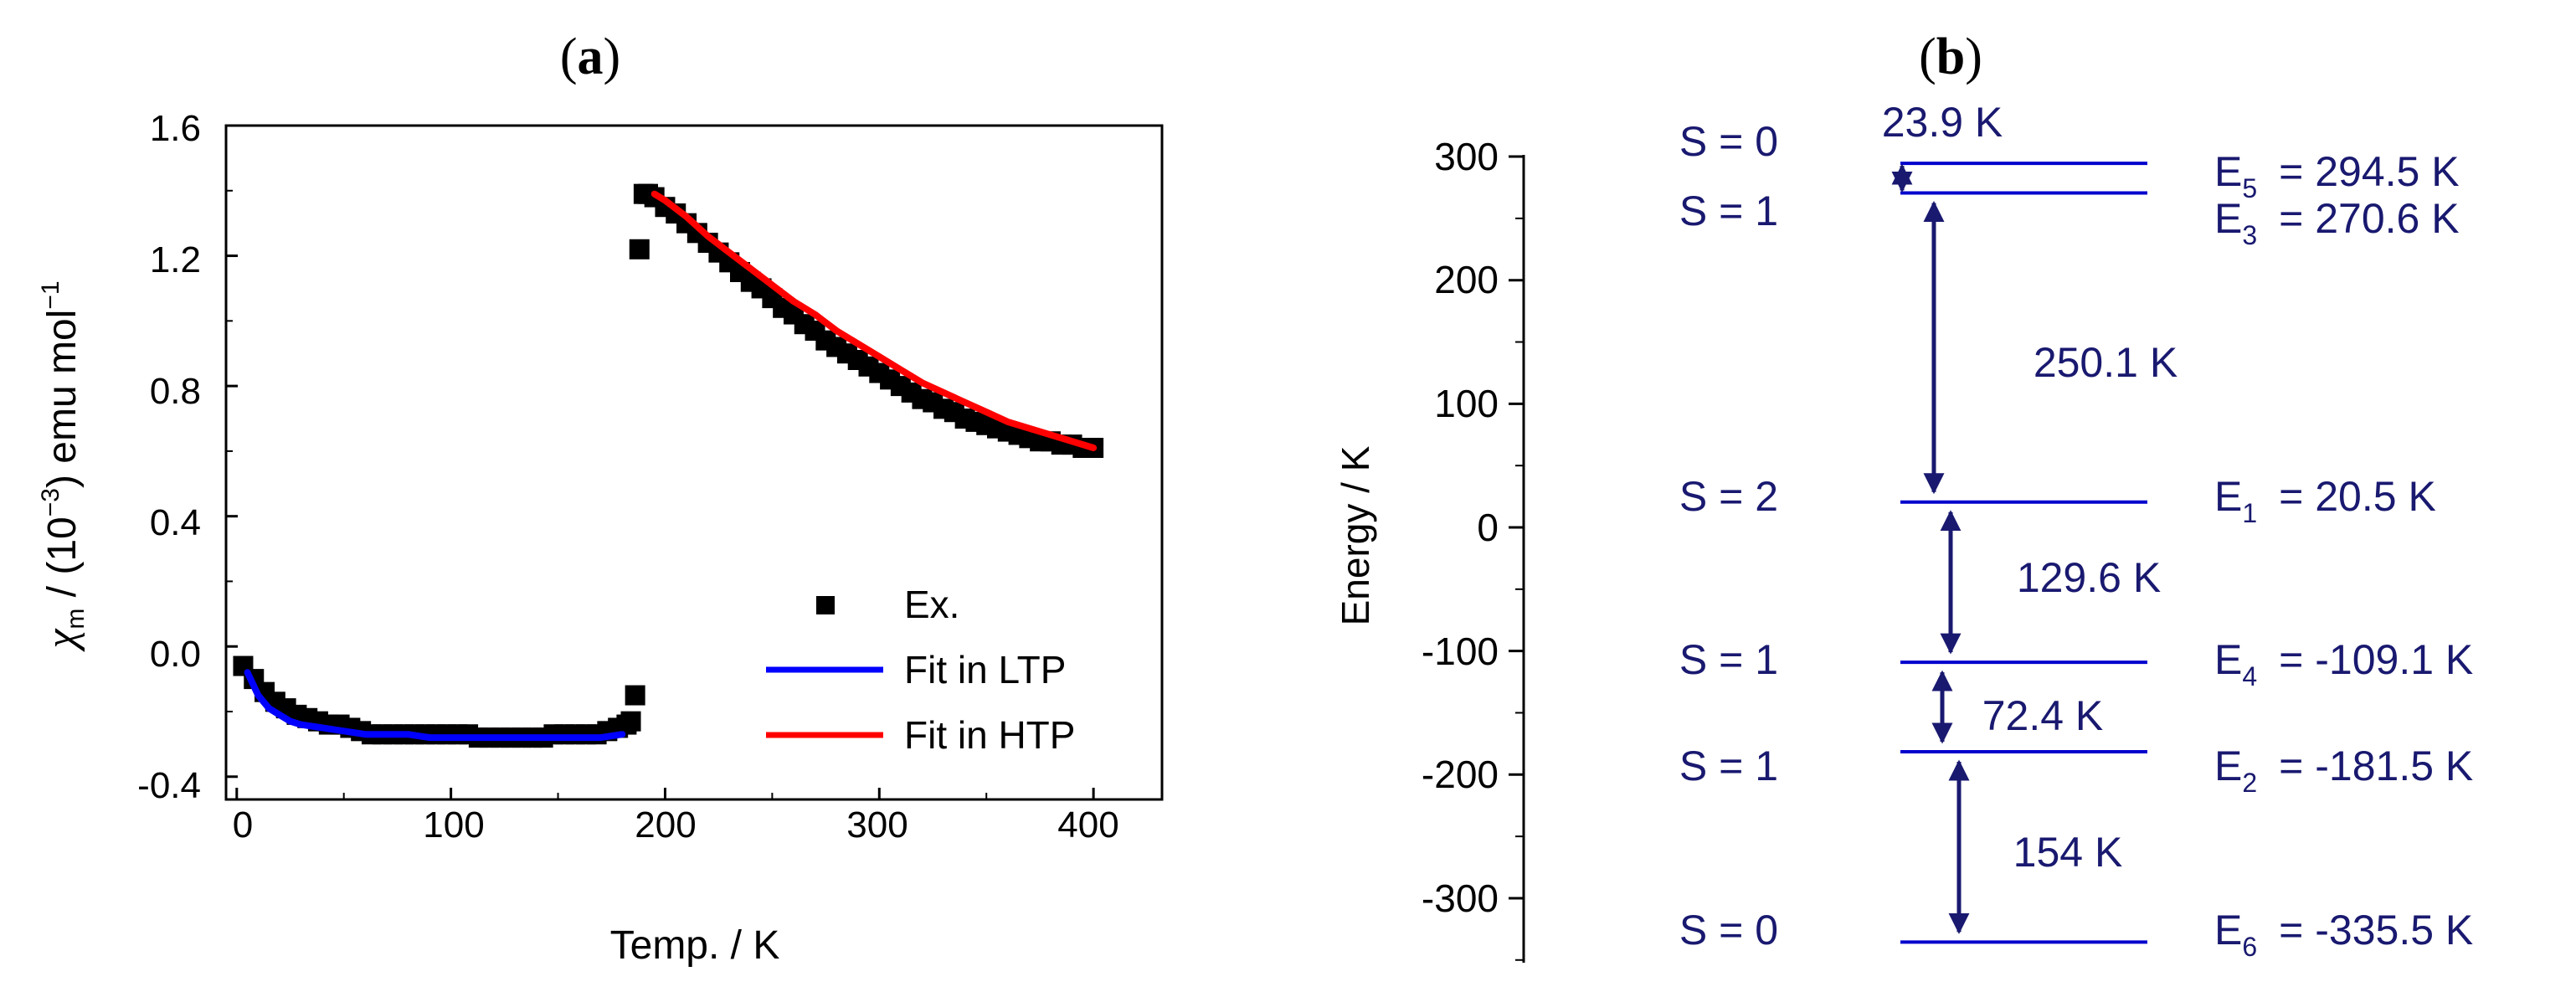 Image resolution: width=2576 pixels, height=992 pixels. Describe the element at coordinates (176, 128) in the screenshot. I see `y-tick-label: 1.6` at that location.